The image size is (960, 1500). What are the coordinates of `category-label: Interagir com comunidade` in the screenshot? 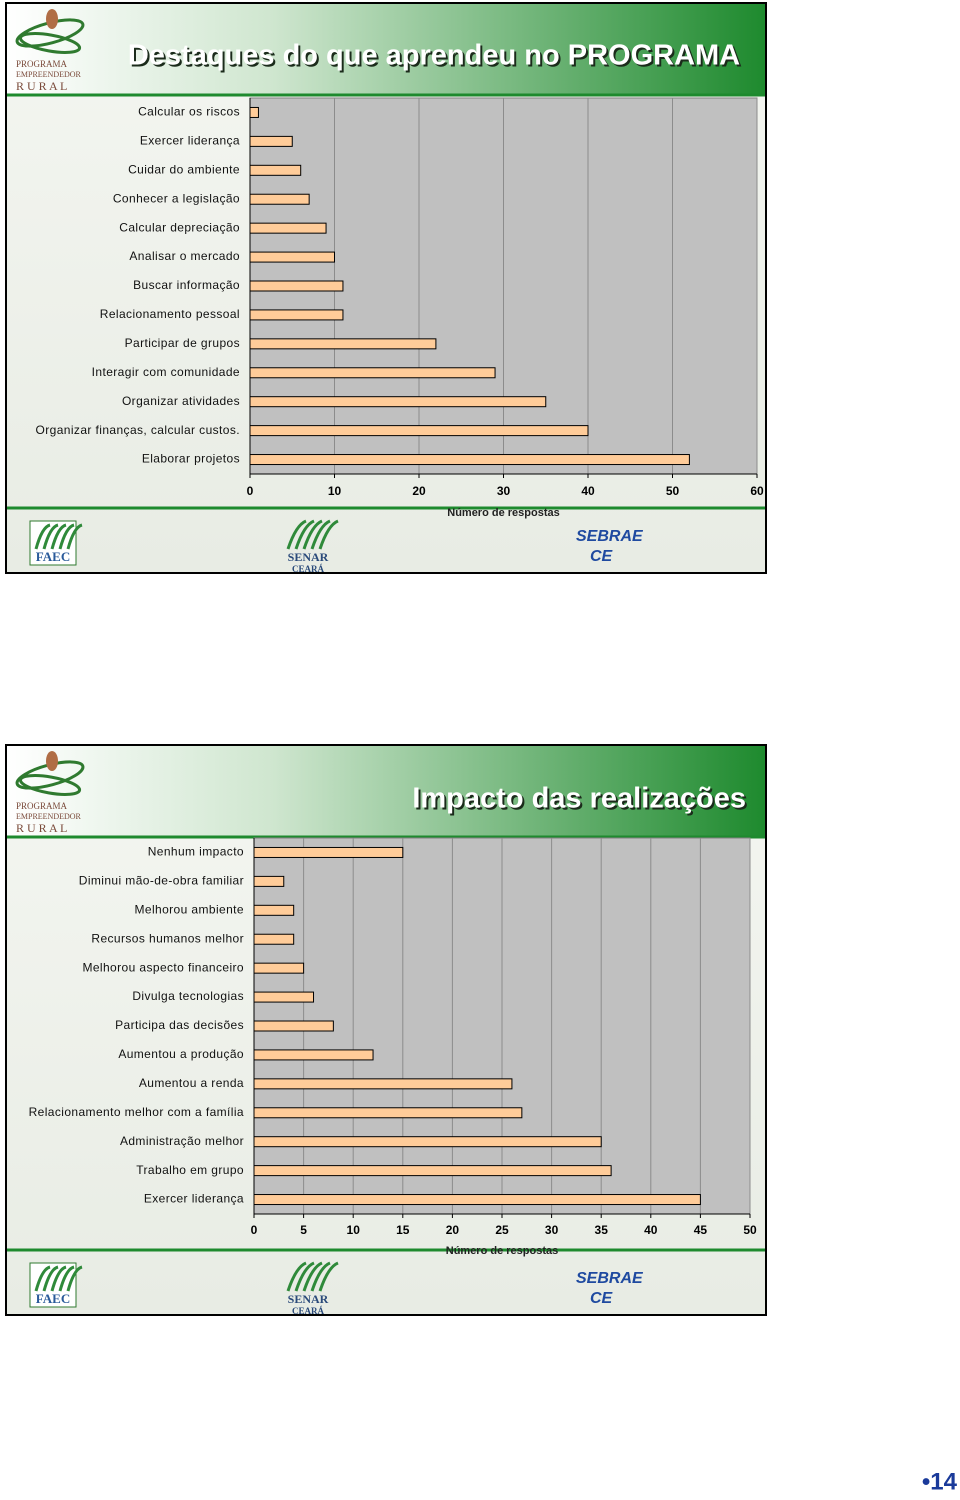 It's located at (166, 372).